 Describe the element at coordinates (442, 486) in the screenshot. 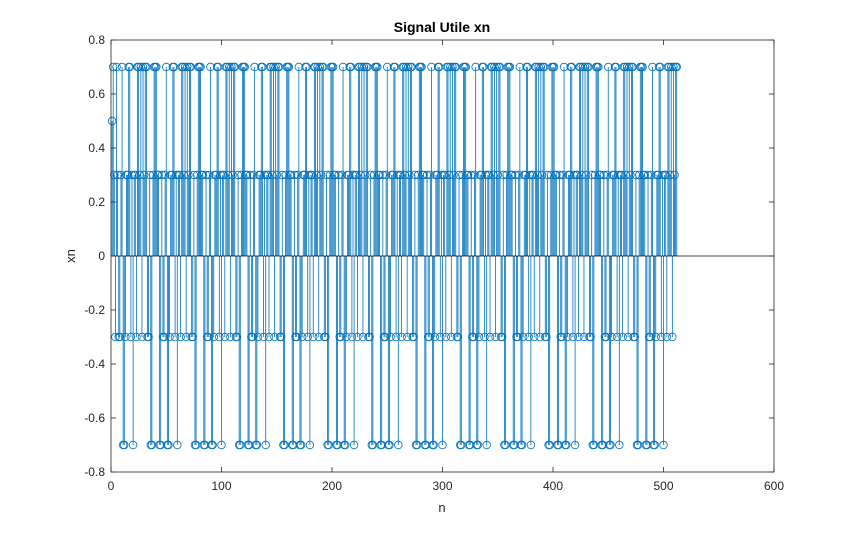

I see `x-tick-label: 300` at that location.